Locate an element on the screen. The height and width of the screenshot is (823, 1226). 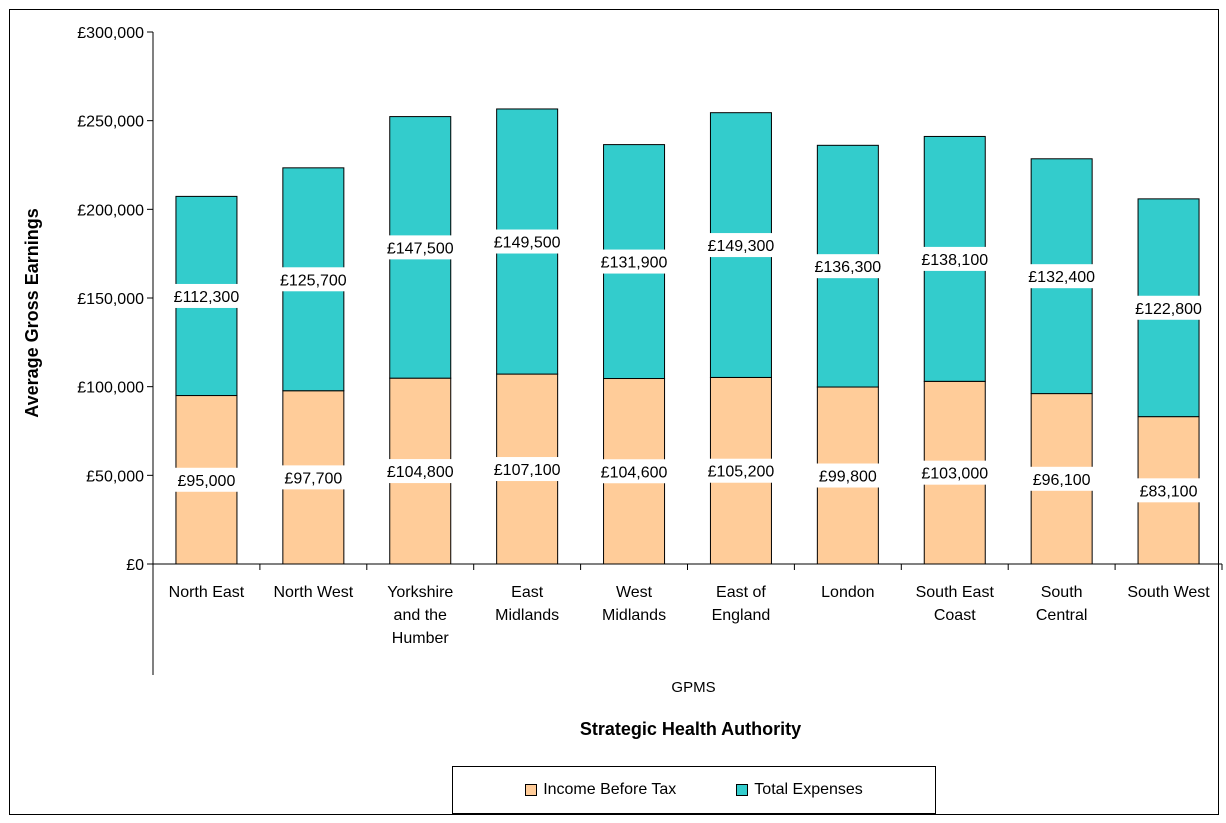
data-label: £149,500 is located at coordinates (527, 243).